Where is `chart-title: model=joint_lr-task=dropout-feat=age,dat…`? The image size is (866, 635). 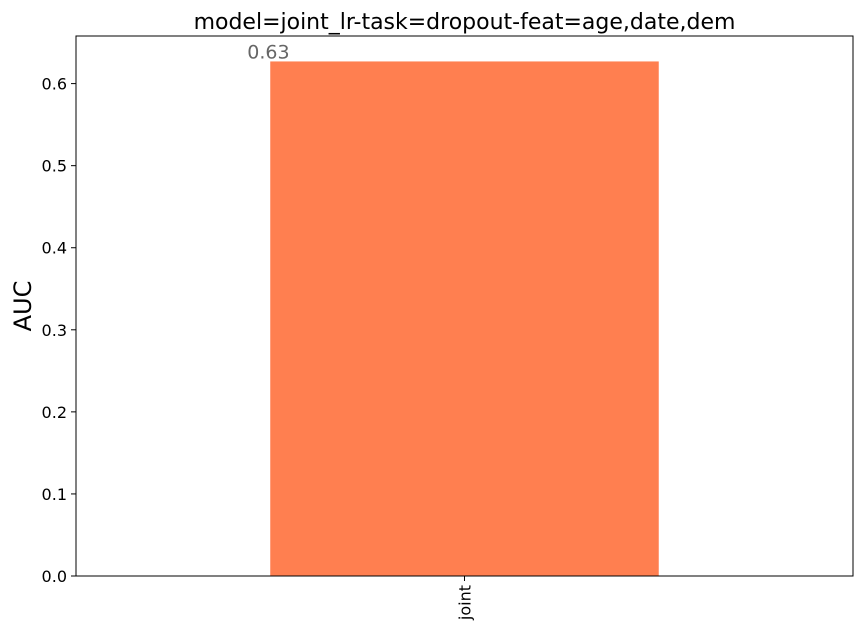
chart-title: model=joint_lr-task=dropout-feat=age,dat… is located at coordinates (465, 22).